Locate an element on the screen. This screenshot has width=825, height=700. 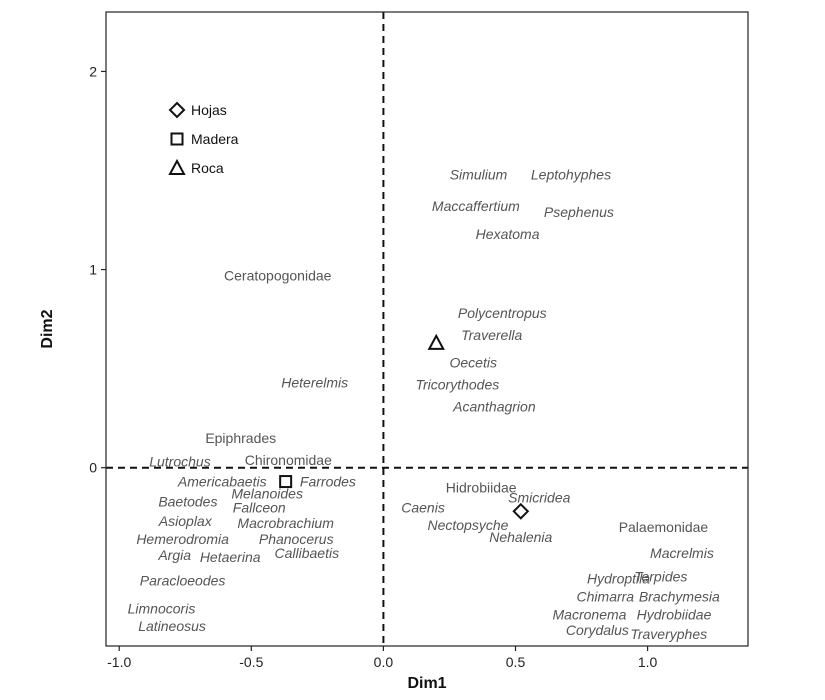
taxon-label: Americabaetis is located at coordinates (222, 482).